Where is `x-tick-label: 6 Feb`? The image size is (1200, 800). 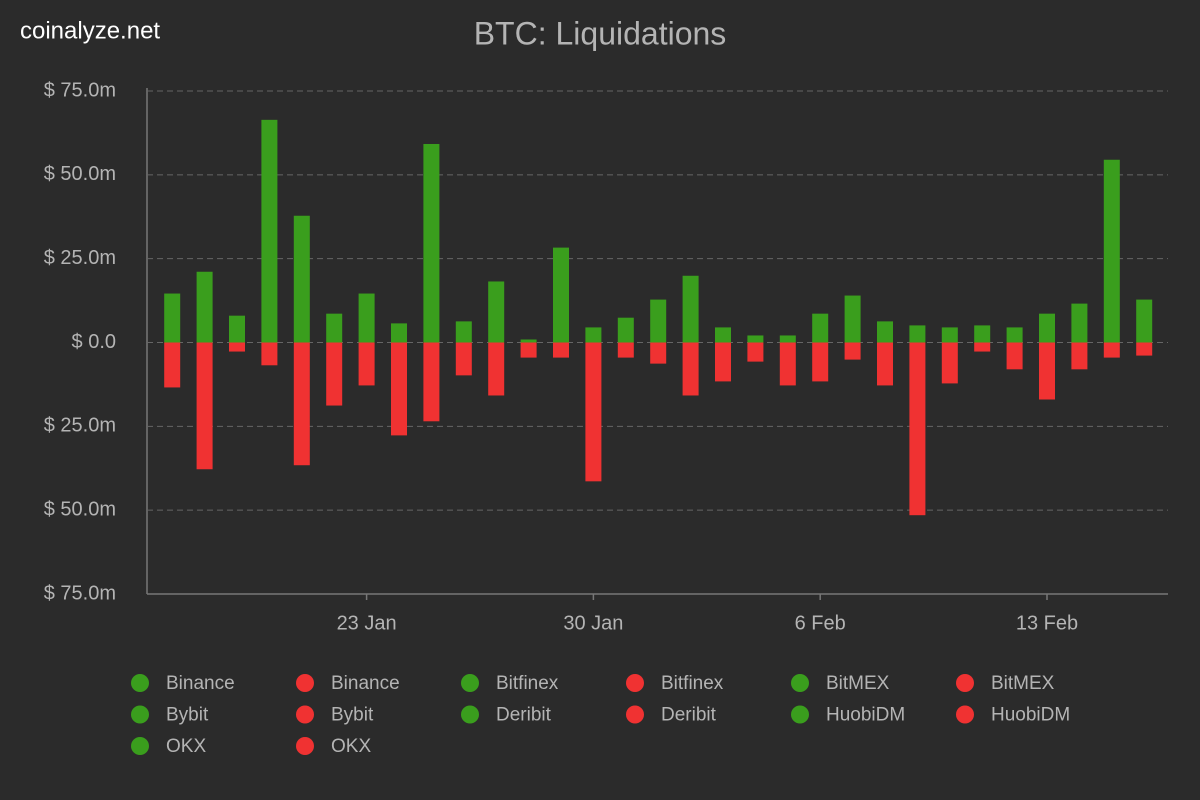 x-tick-label: 6 Feb is located at coordinates (820, 623).